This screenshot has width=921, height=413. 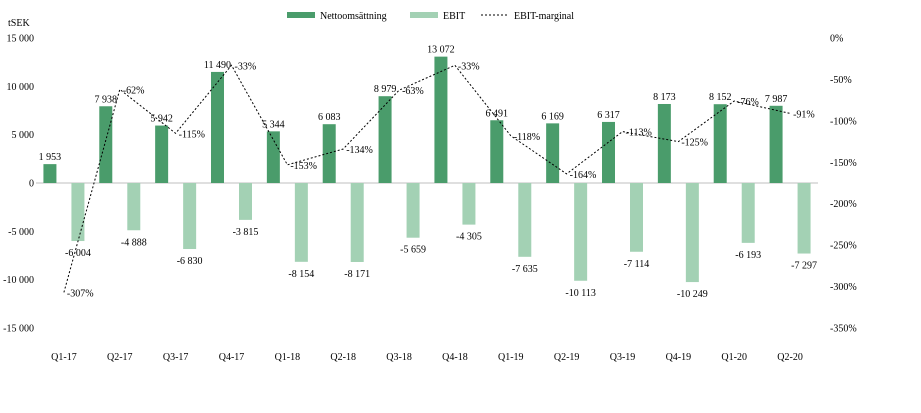 I want to click on data-label-ebit: -6 004, so click(x=78, y=253).